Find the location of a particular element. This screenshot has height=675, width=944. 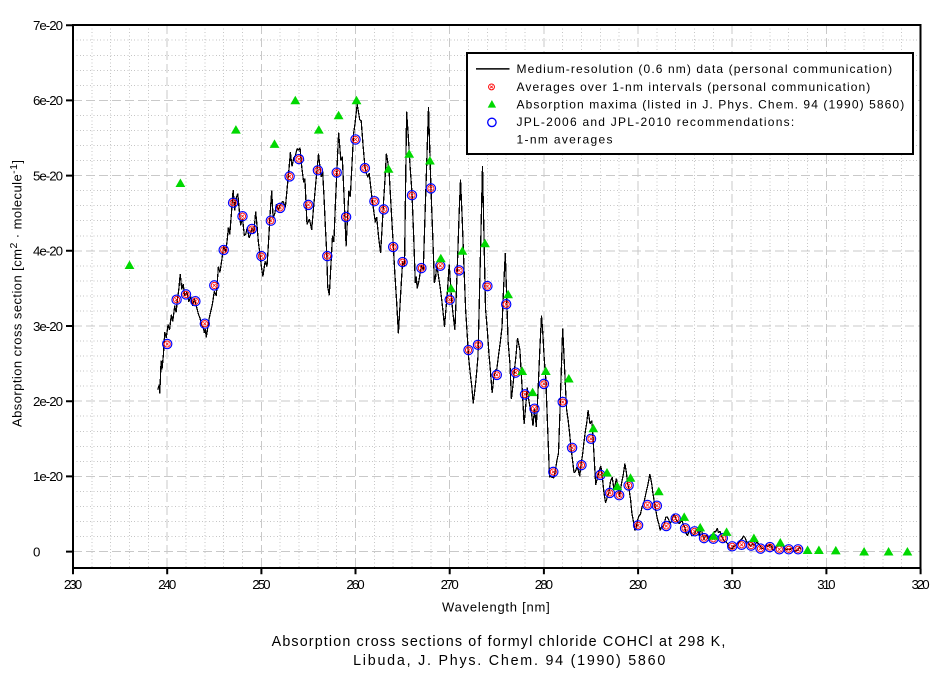

svg-text: 3e-20 is located at coordinates (48, 326).